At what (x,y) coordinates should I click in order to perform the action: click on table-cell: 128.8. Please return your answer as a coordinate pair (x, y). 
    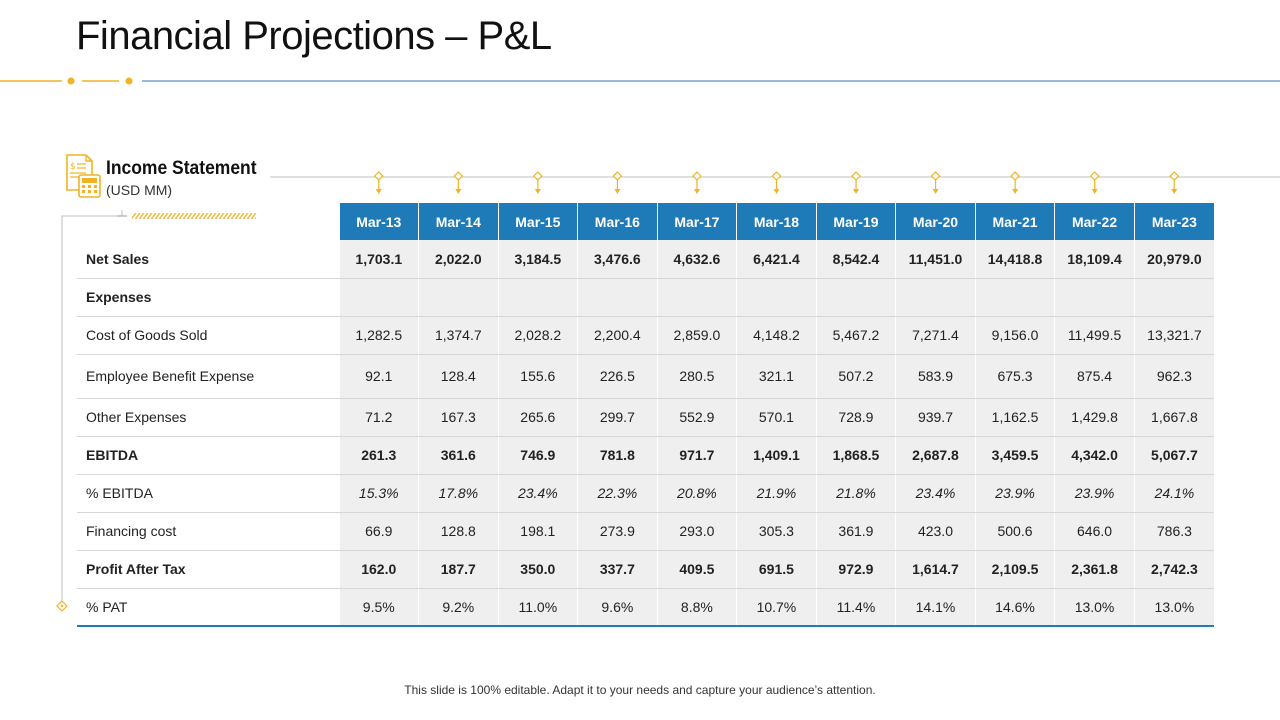
    Looking at the image, I should click on (458, 531).